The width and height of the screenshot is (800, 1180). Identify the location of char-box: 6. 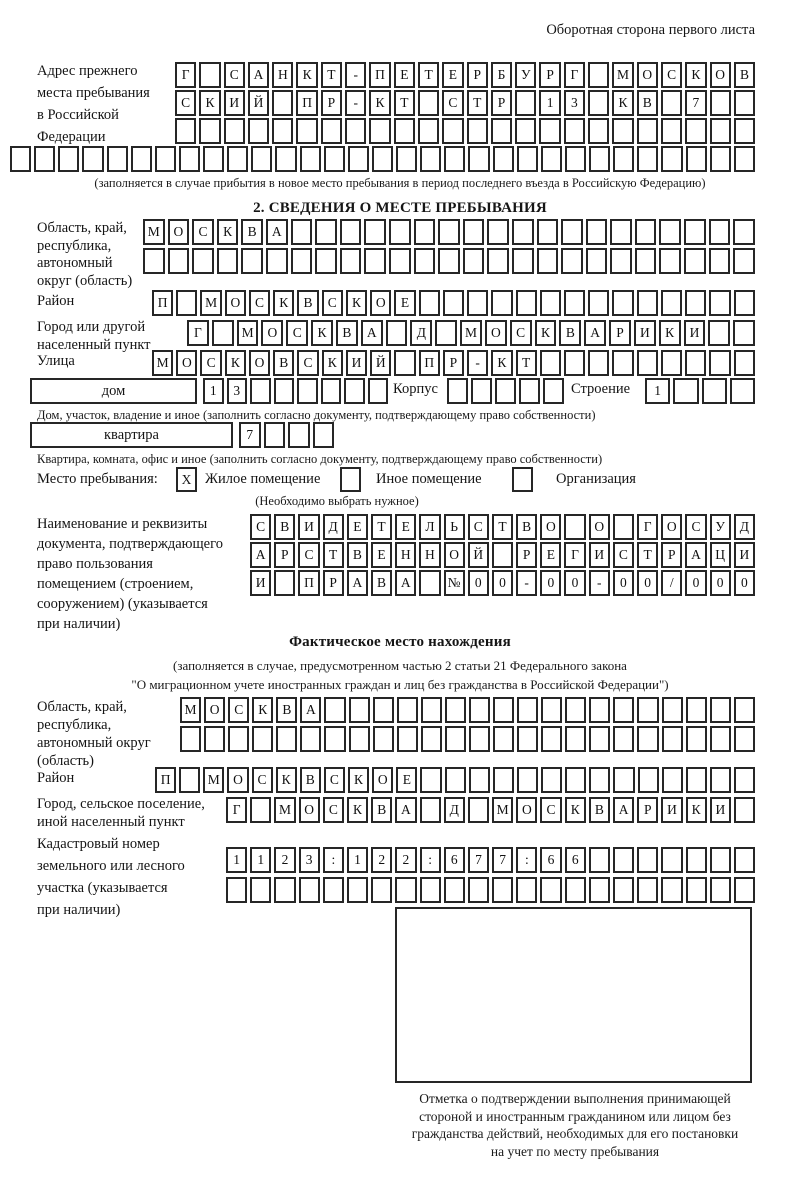
(454, 860).